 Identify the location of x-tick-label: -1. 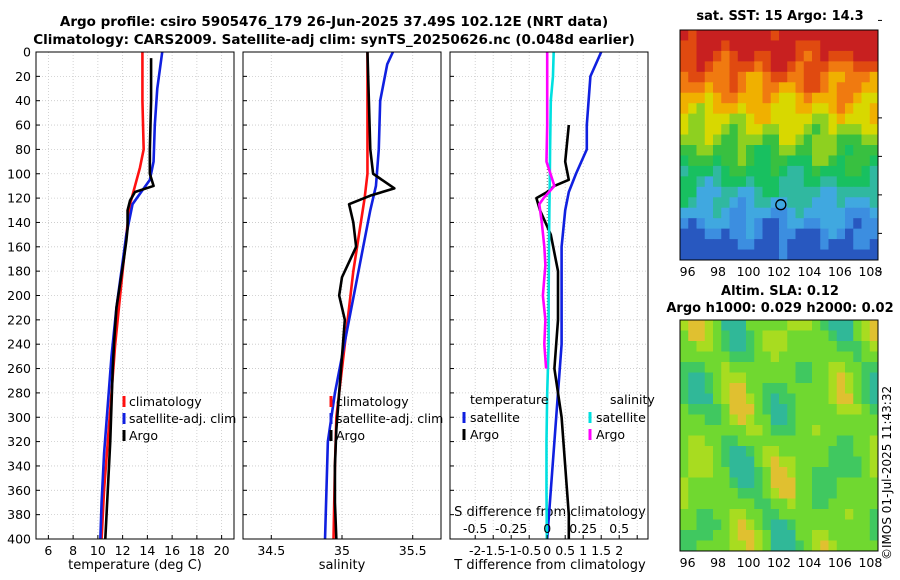
(511, 550).